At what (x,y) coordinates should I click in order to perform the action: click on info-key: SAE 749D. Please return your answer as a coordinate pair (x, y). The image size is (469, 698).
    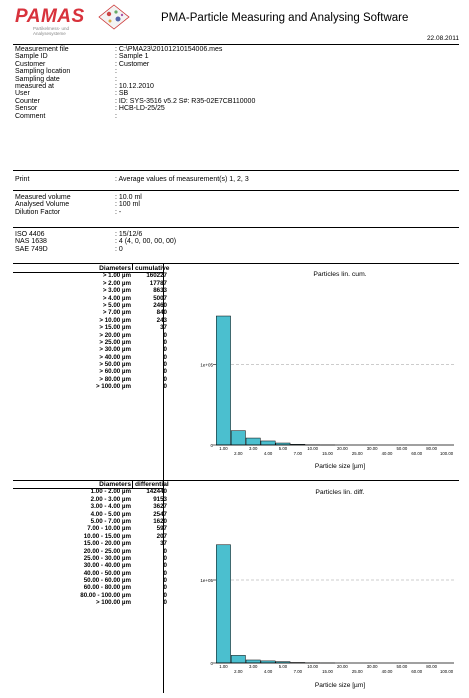
    Looking at the image, I should click on (31, 249).